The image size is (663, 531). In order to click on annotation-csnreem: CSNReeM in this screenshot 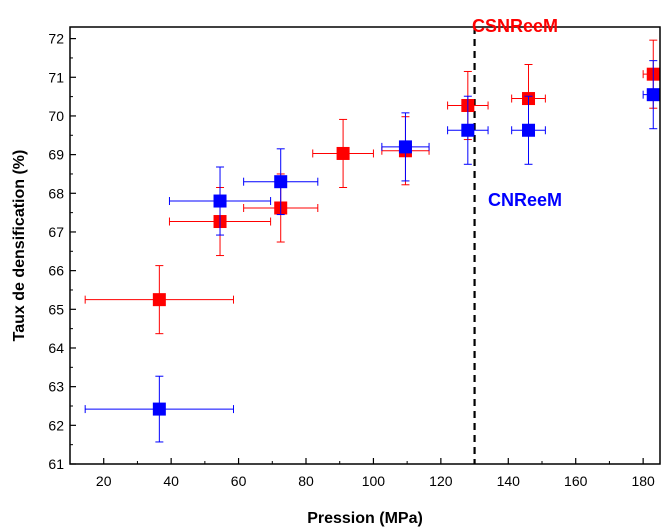, I will do `click(515, 26)`.